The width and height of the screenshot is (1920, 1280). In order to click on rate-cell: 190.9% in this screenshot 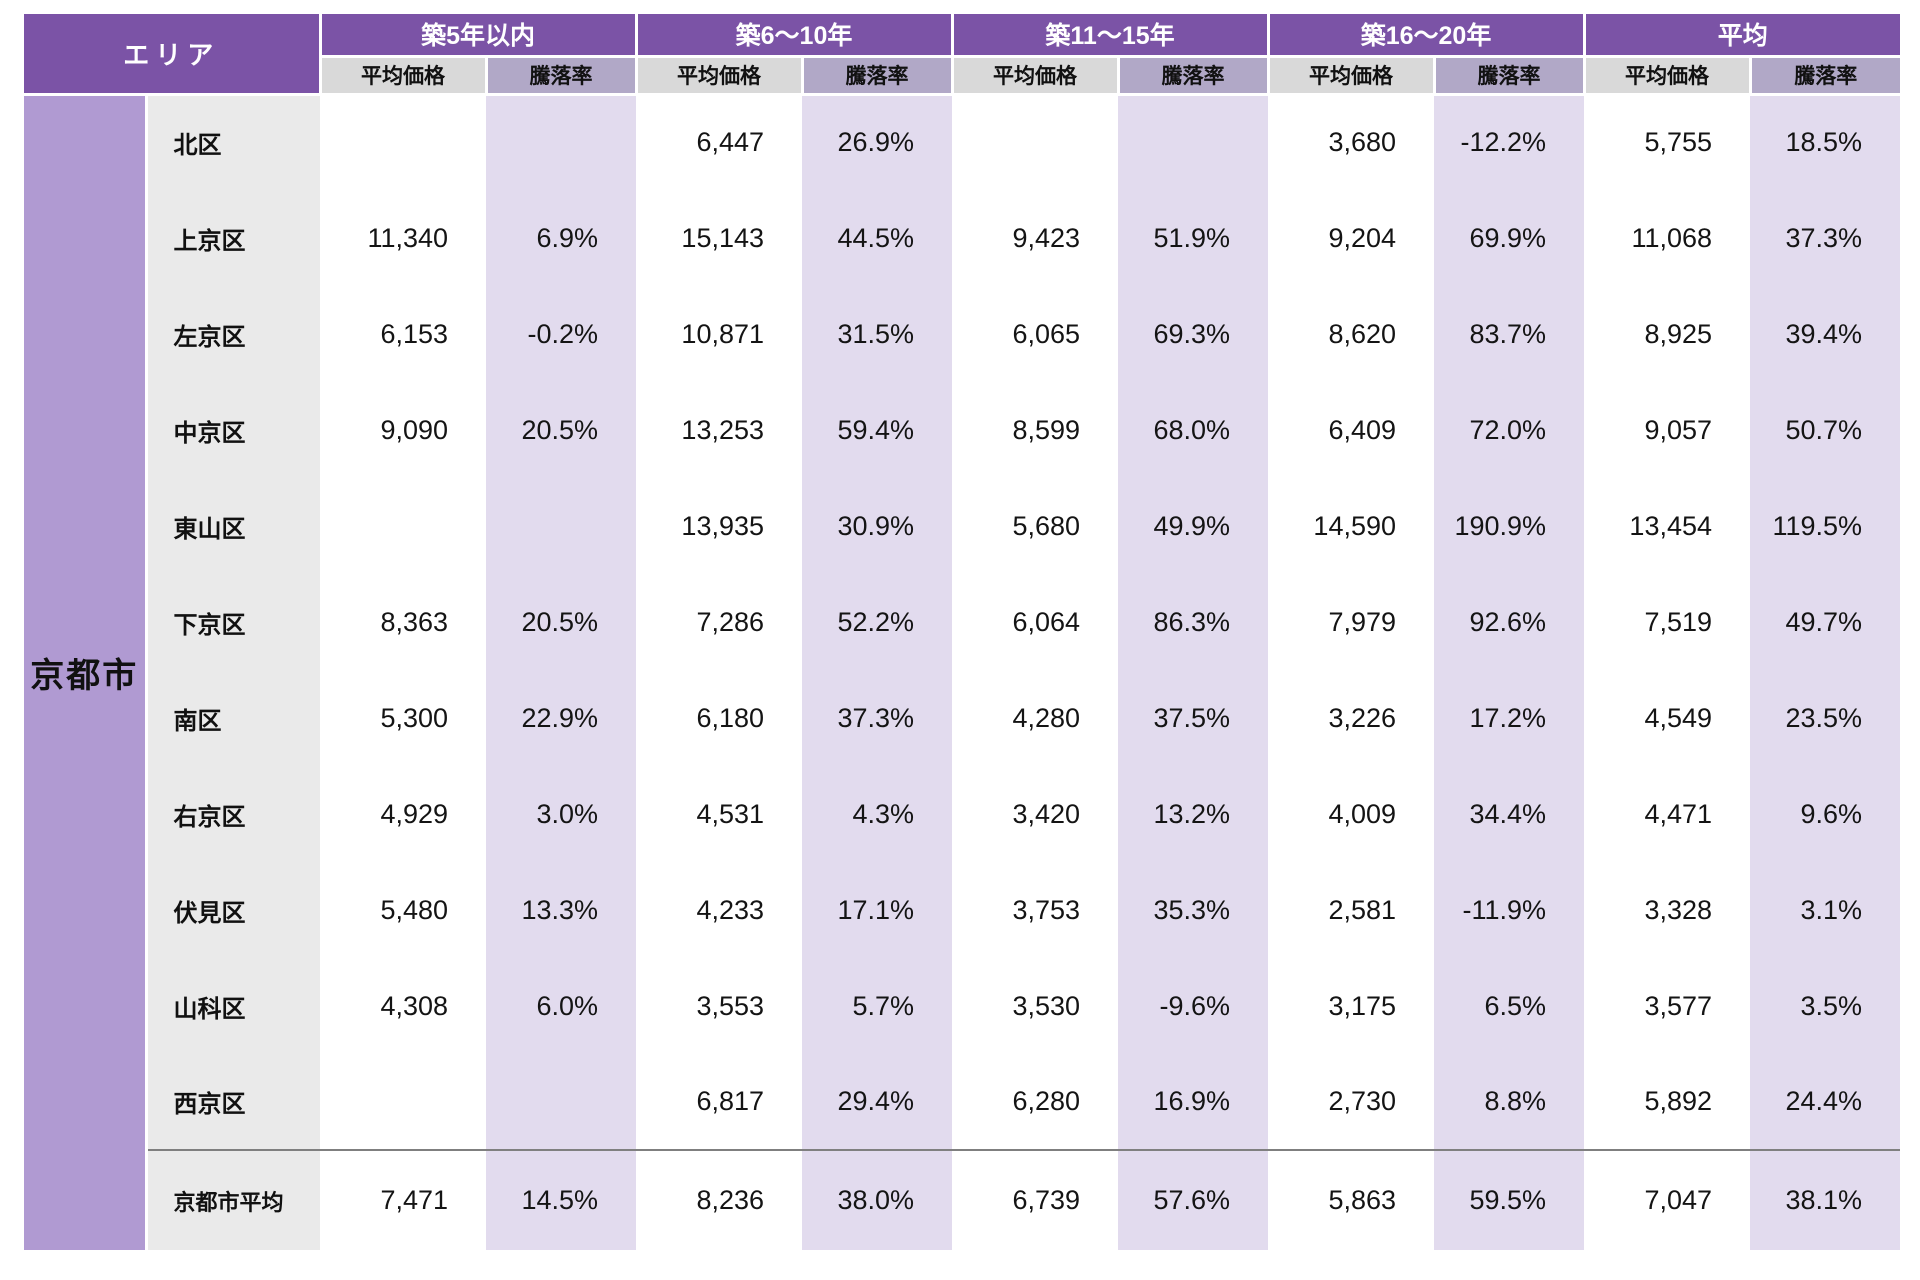, I will do `click(1509, 526)`.